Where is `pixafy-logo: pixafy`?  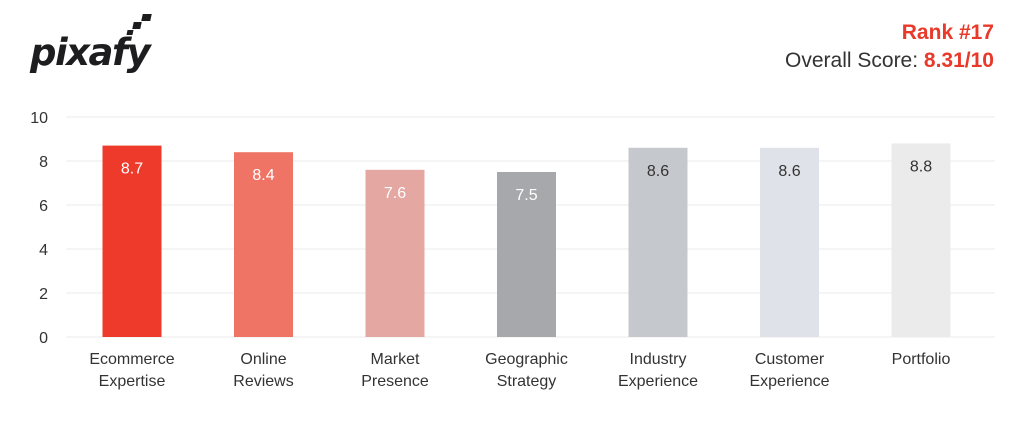 pixafy-logo: pixafy is located at coordinates (95, 49).